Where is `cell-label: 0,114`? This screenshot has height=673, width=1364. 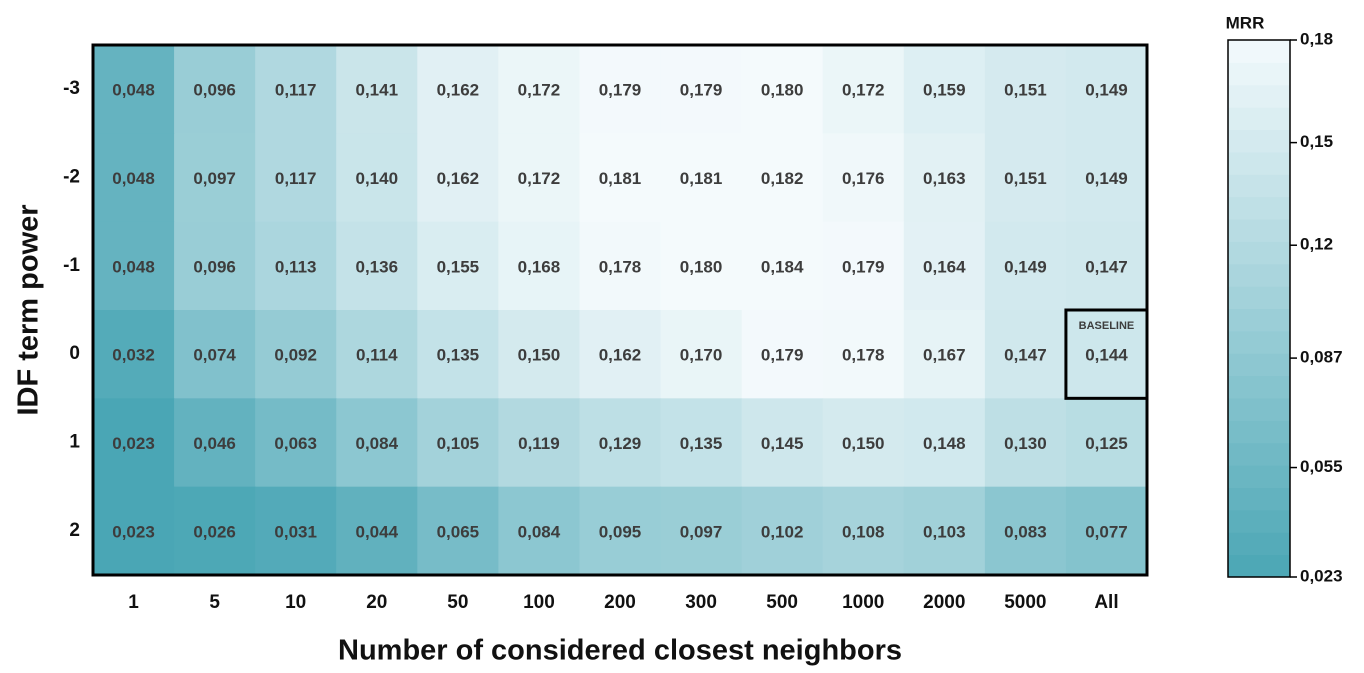 cell-label: 0,114 is located at coordinates (377, 355).